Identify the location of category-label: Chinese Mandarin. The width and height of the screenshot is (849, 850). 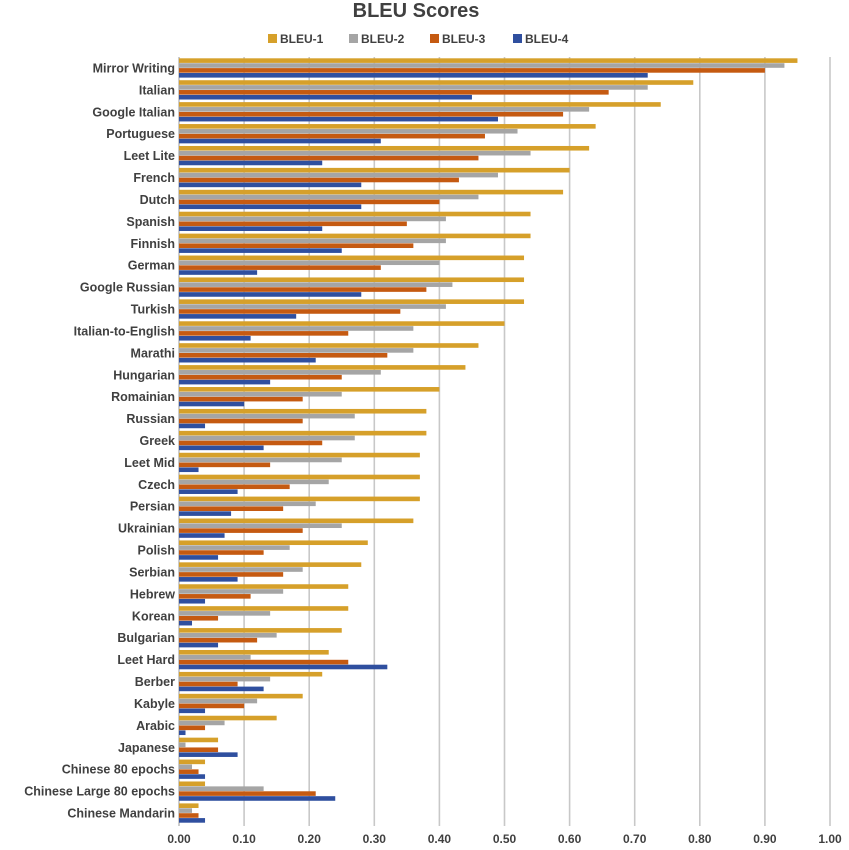
(121, 814).